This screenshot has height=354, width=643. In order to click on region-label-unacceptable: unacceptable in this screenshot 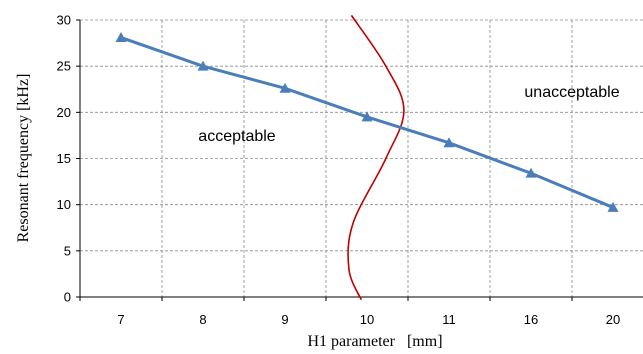, I will do `click(571, 92)`.